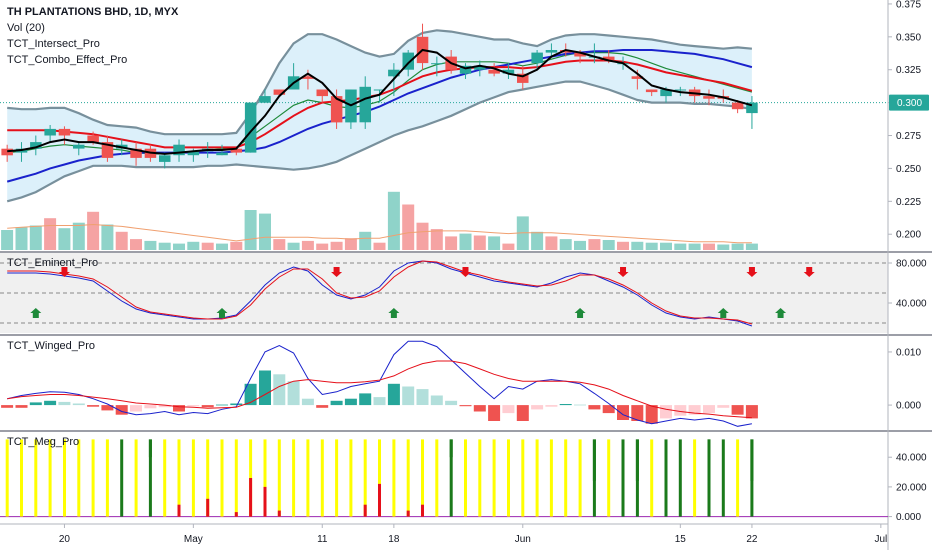  I want to click on price-axis-tick-label: 0.350, so click(908, 37).